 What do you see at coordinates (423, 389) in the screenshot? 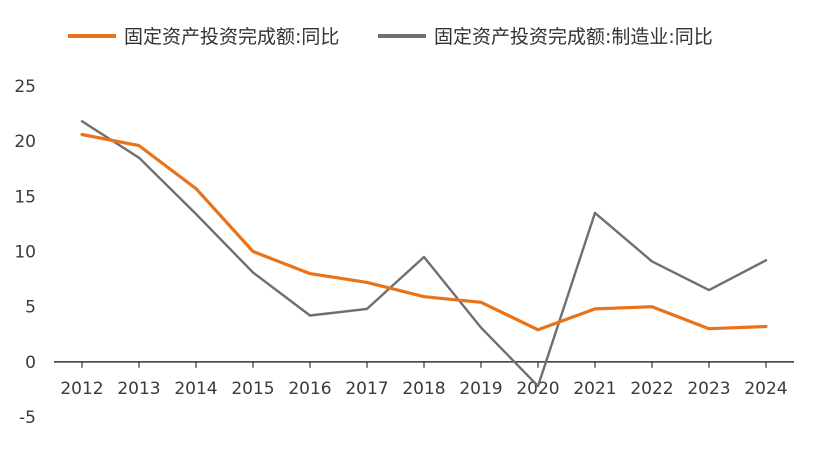
I see `x-tick-label: 2018` at bounding box center [423, 389].